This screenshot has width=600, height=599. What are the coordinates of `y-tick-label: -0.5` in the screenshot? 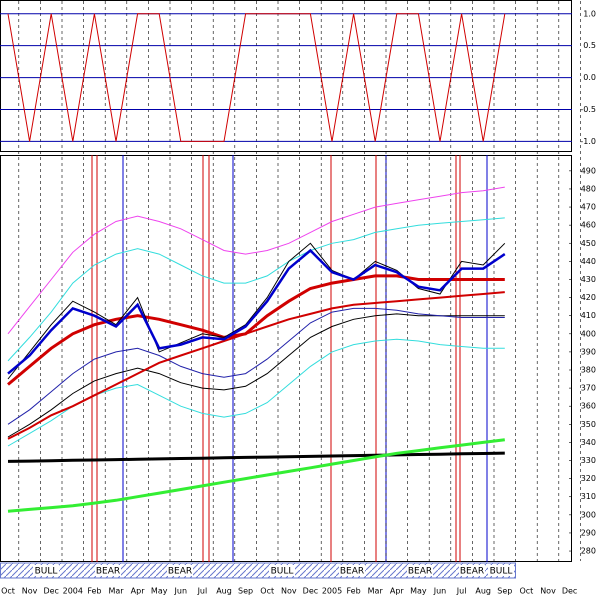 It's located at (588, 109).